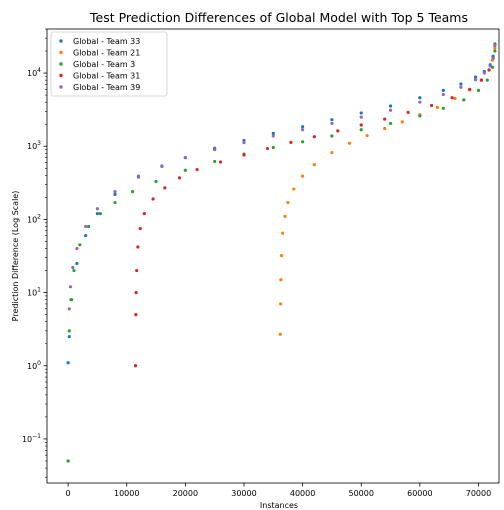  I want to click on x-axis-label: Instances, so click(279, 505).